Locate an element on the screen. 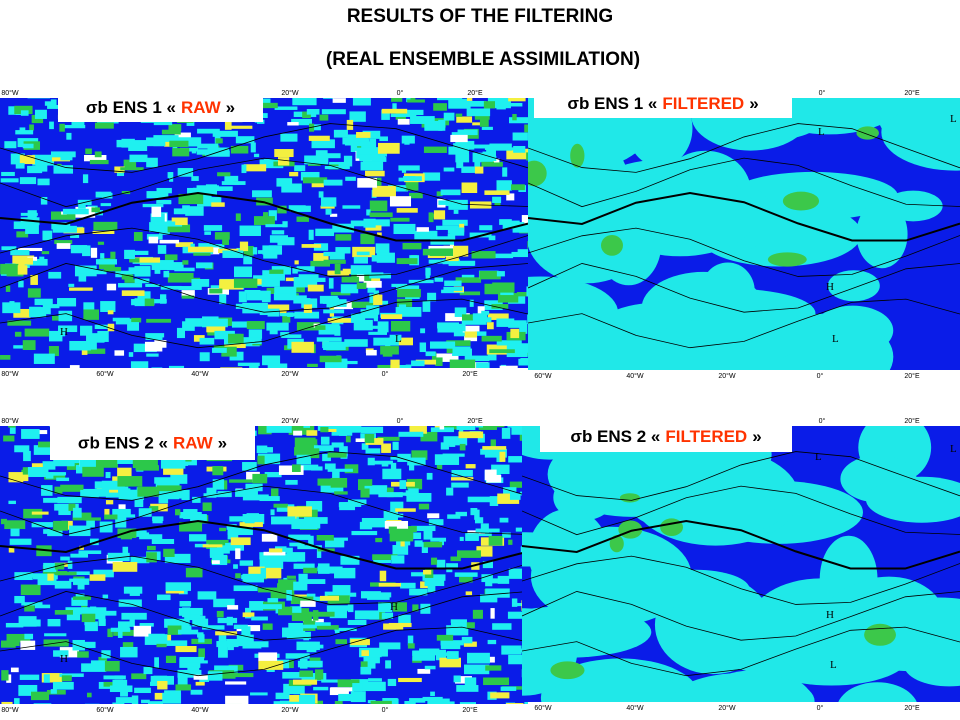 This screenshot has width=960, height=720. pressure-symbol: L is located at coordinates (818, 457).